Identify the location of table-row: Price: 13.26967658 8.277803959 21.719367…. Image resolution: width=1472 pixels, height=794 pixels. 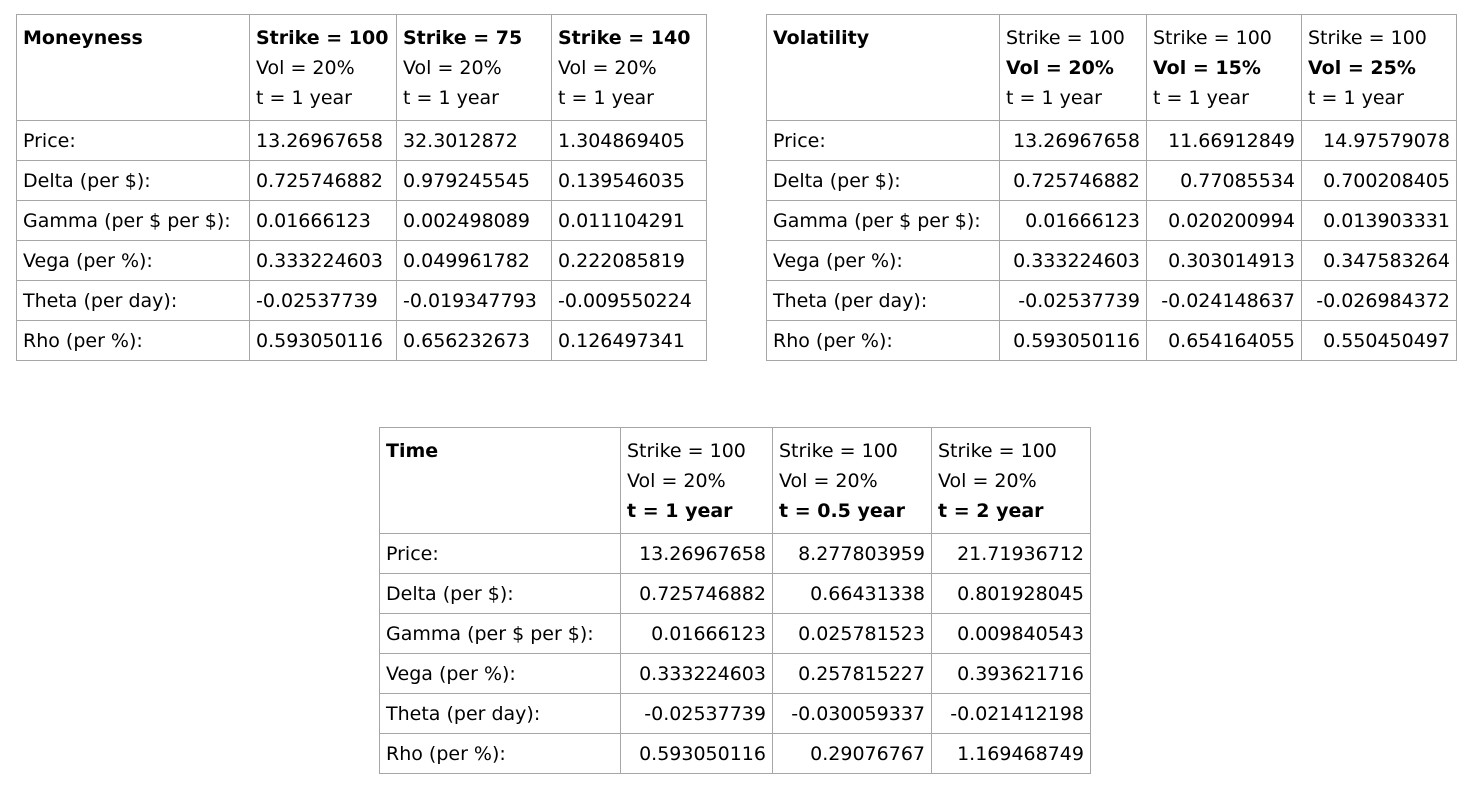
(735, 553).